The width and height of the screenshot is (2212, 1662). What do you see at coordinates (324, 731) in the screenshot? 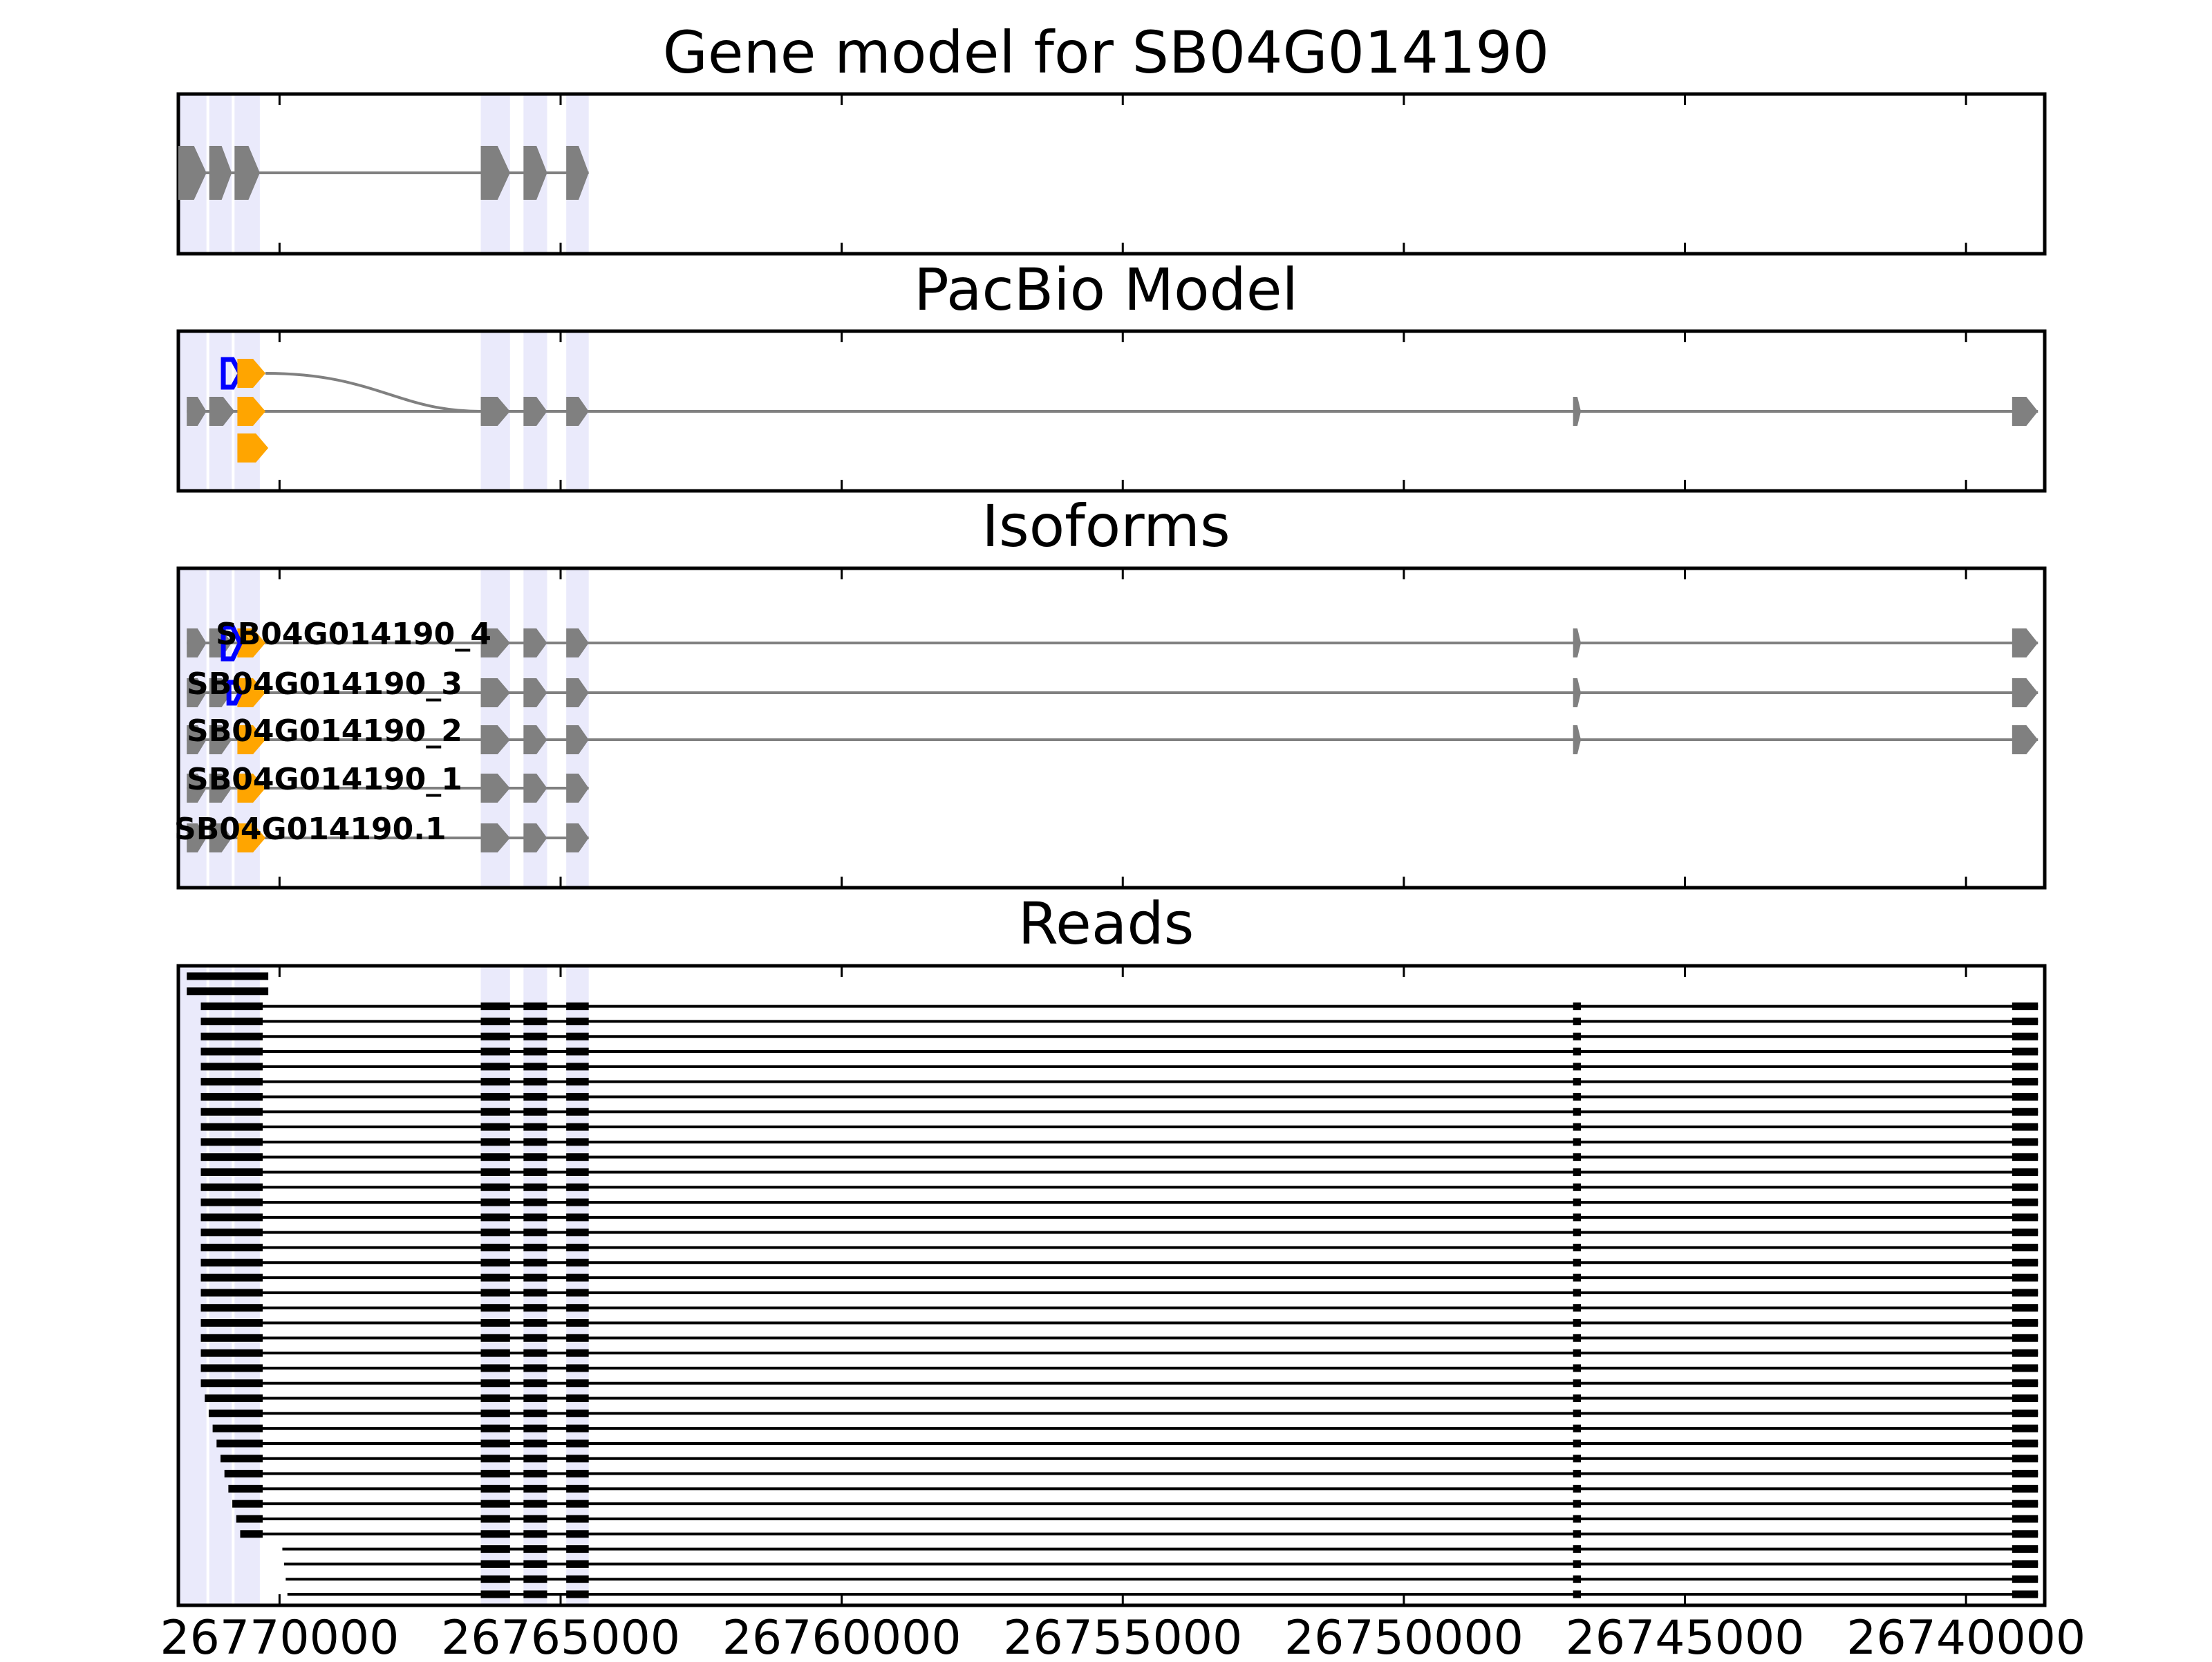
I see `isoform-label-2: SB04G014190_2` at bounding box center [324, 731].